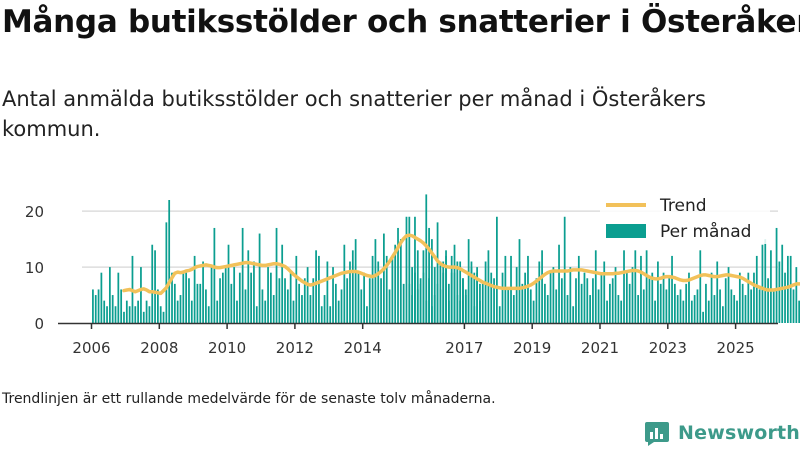 The image size is (800, 450). What do you see at coordinates (227, 348) in the screenshot?
I see `x-tick-label: 2010` at bounding box center [227, 348].